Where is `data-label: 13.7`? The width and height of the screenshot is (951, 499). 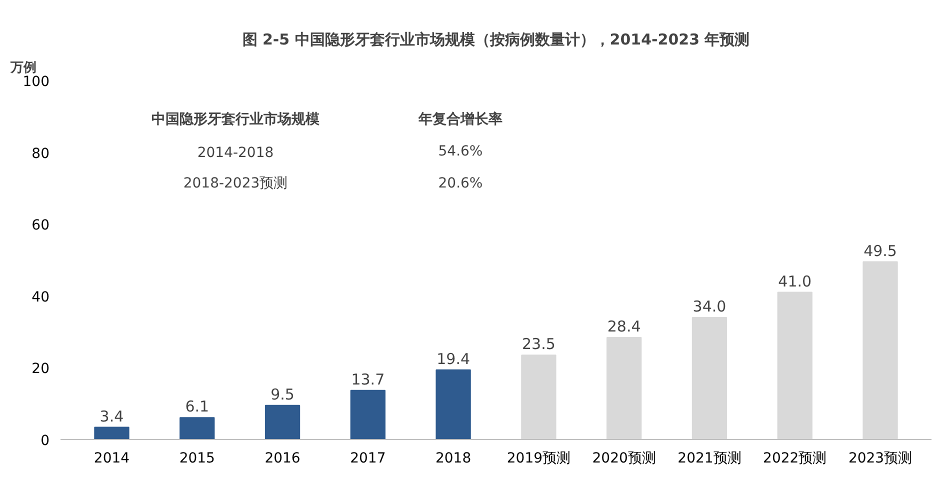 data-label: 13.7 is located at coordinates (368, 379).